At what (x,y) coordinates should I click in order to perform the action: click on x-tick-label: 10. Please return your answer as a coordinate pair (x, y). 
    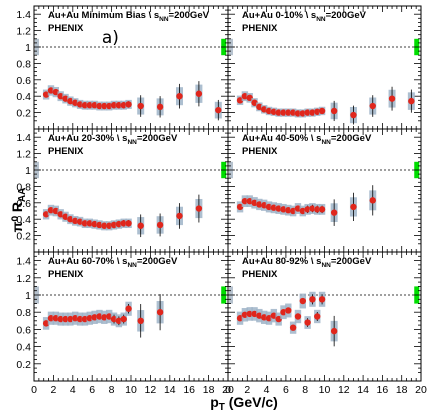
    Looking at the image, I should click on (325, 390).